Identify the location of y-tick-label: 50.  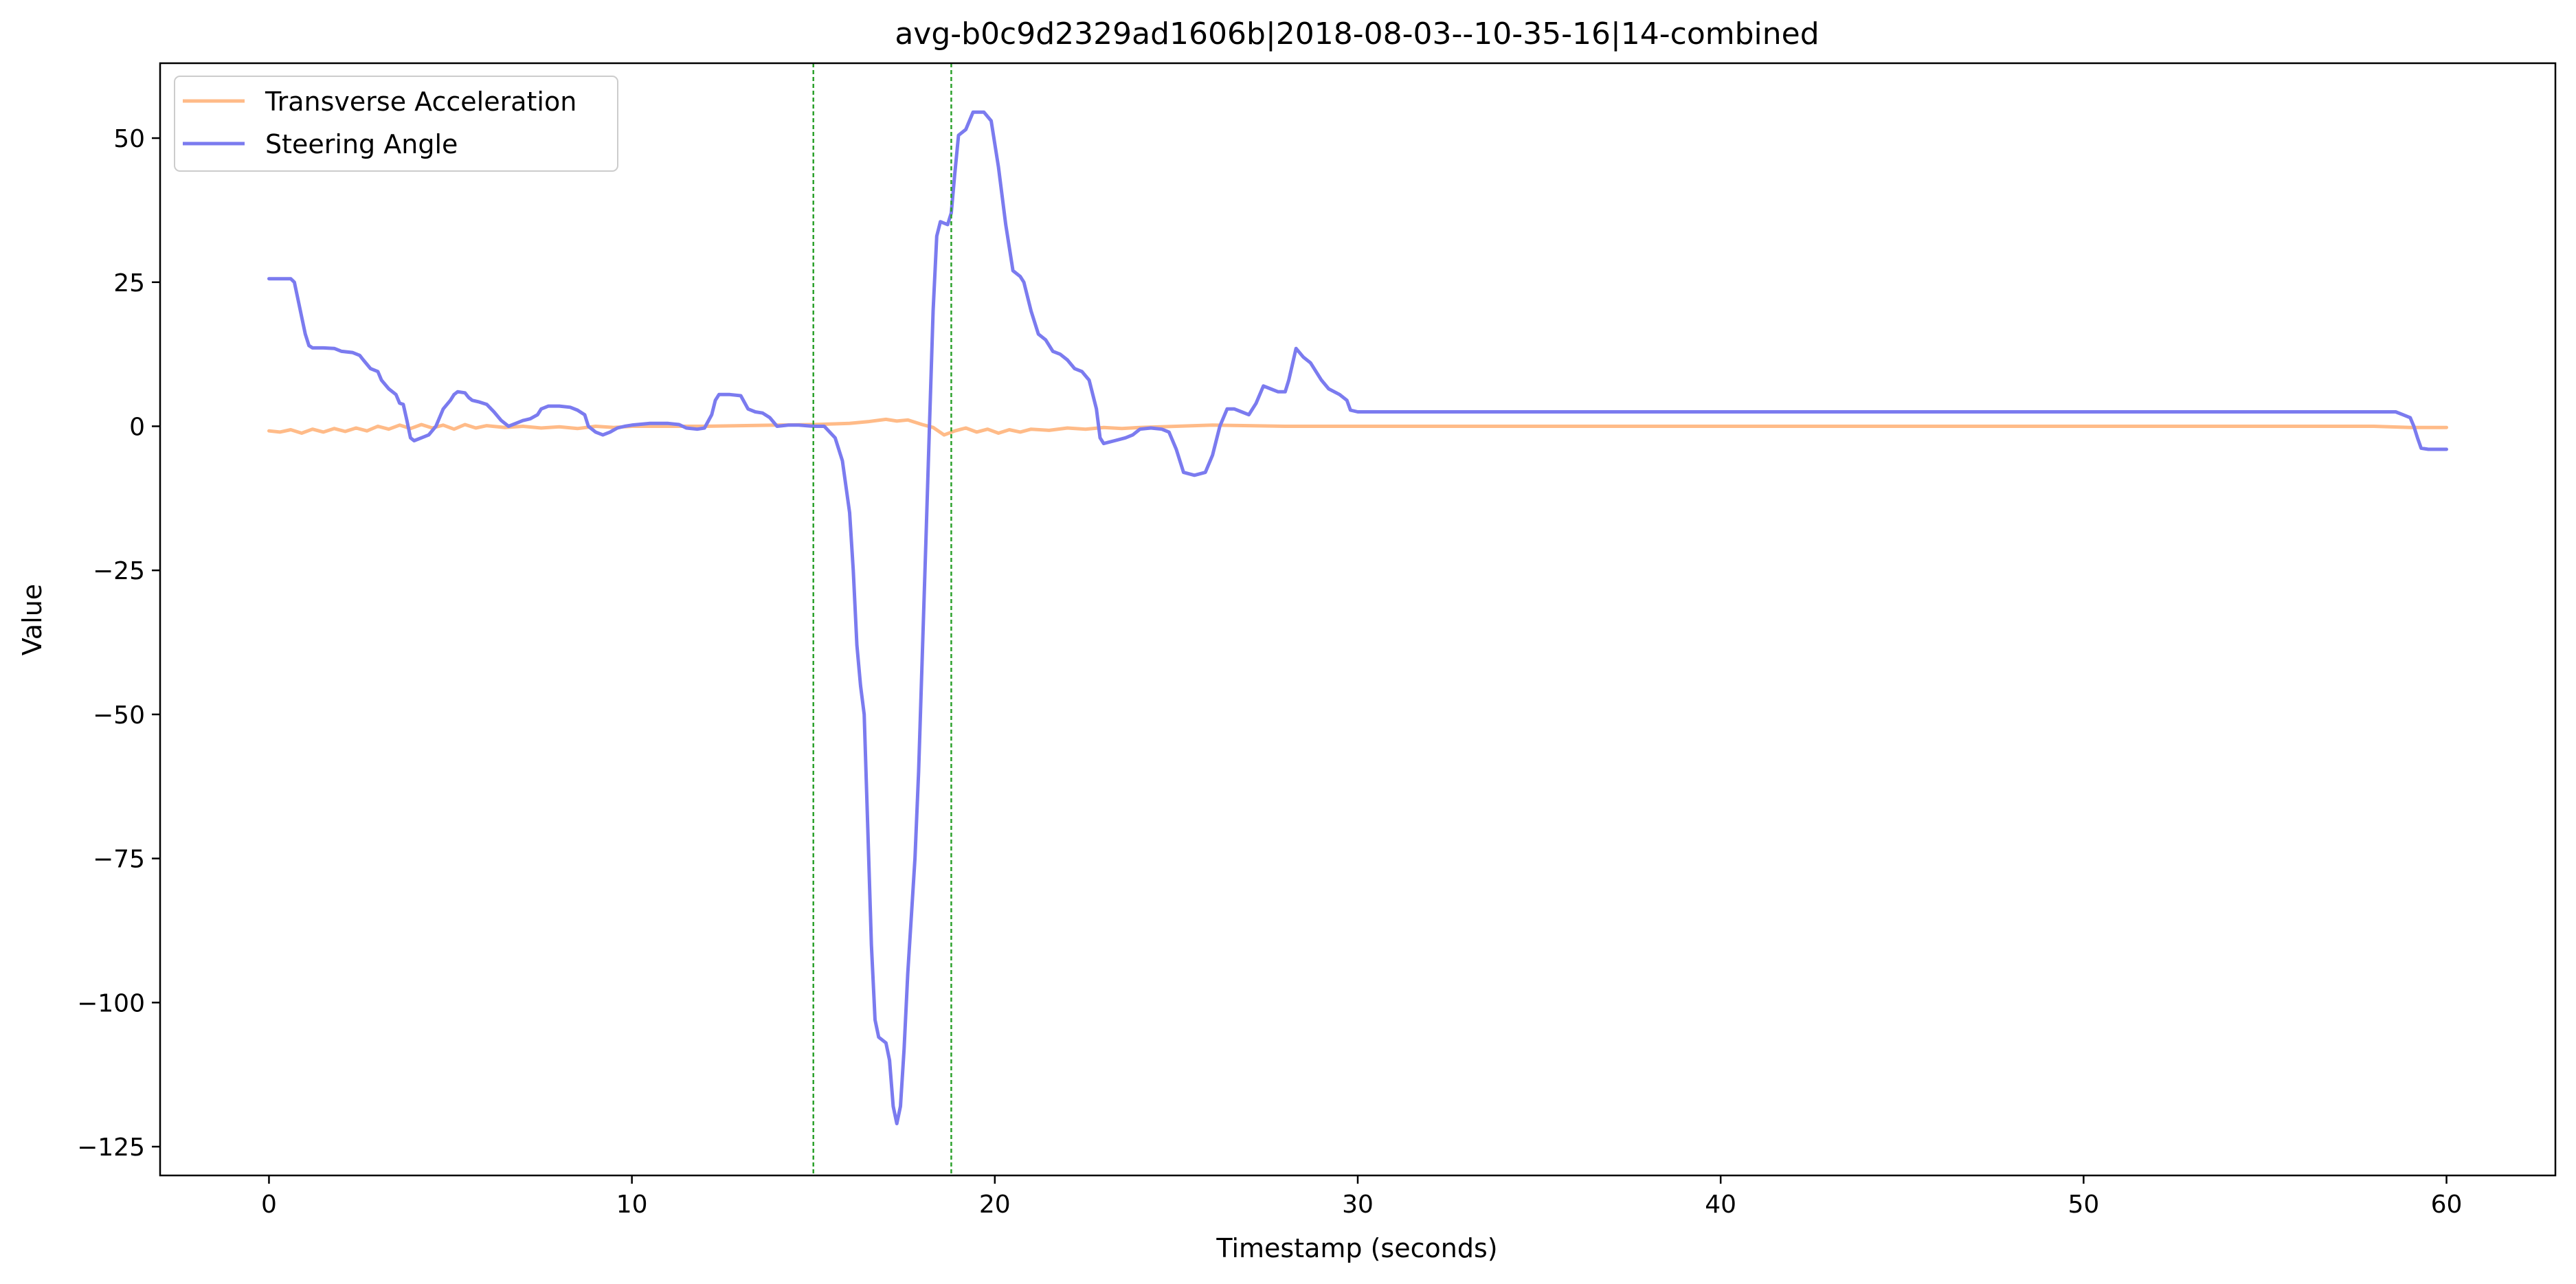
(129, 139).